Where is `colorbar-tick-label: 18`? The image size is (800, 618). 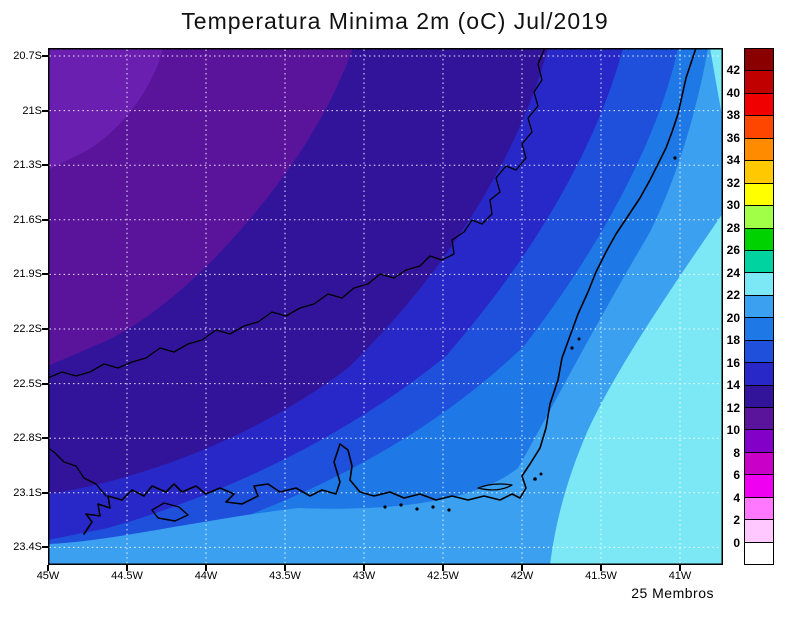
colorbar-tick-label: 18 is located at coordinates (733, 340).